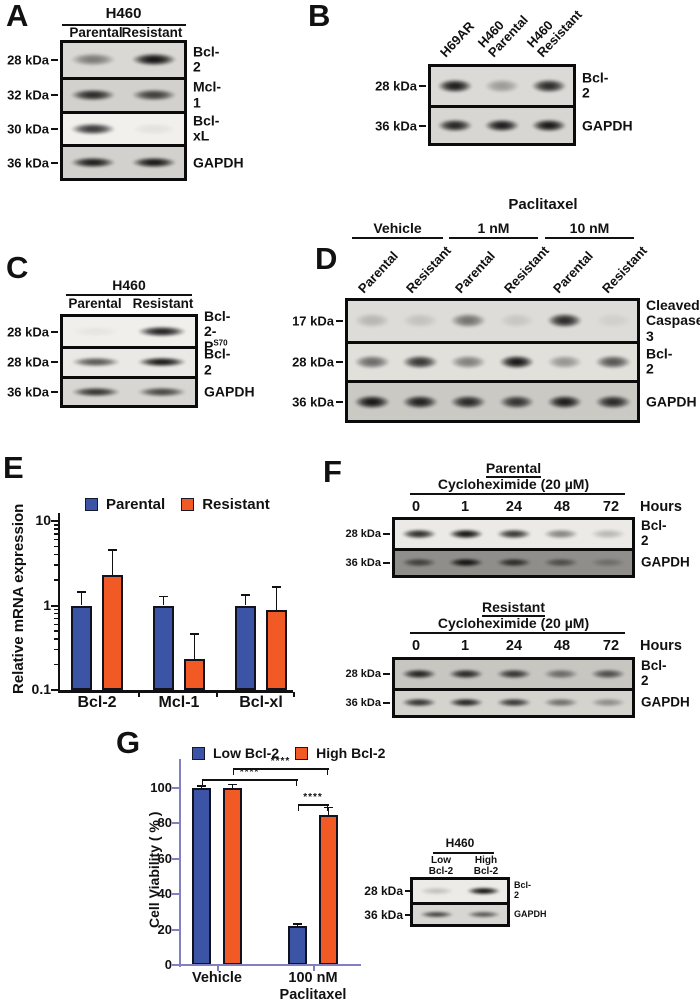  I want to click on panel-g-inset-header: H460, so click(460, 843).